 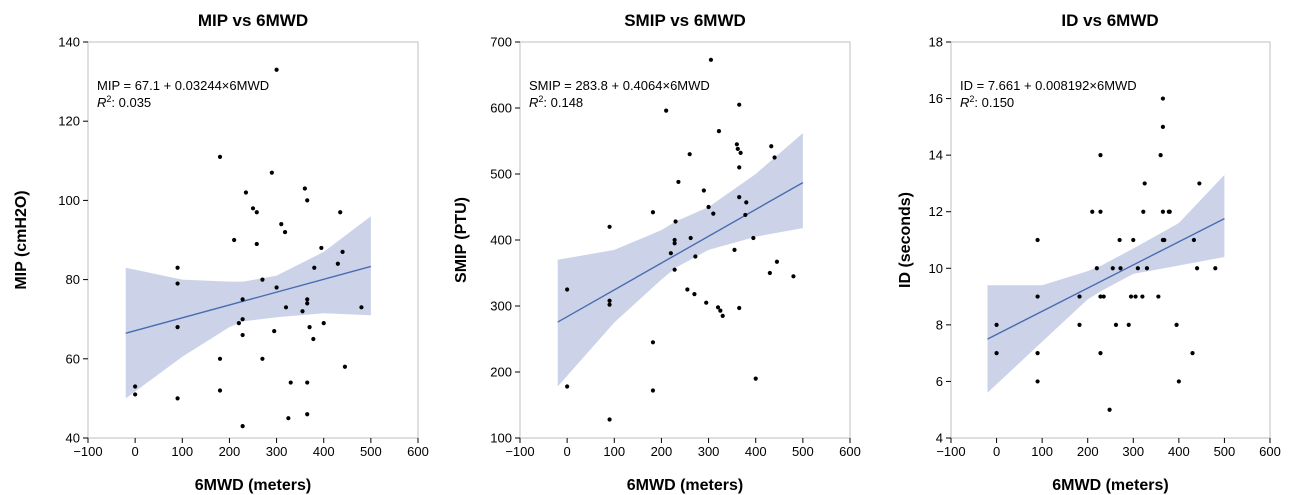 I want to click on y-tick-label: 120, so click(x=69, y=121).